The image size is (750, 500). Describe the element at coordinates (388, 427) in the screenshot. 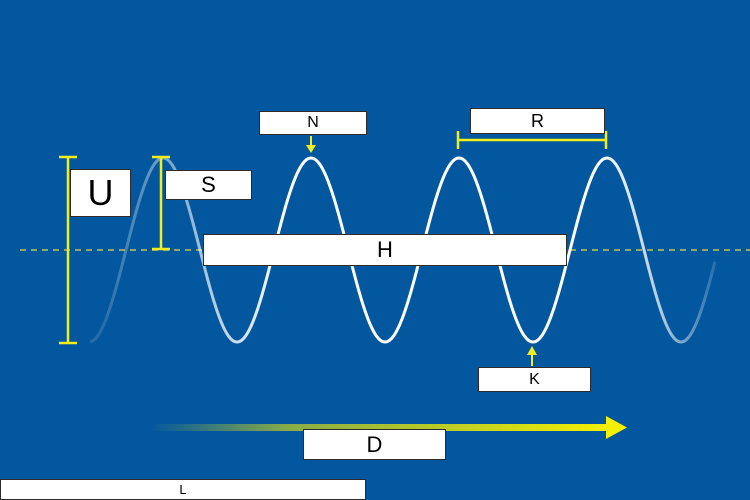

I see `direction-arrow-d` at that location.